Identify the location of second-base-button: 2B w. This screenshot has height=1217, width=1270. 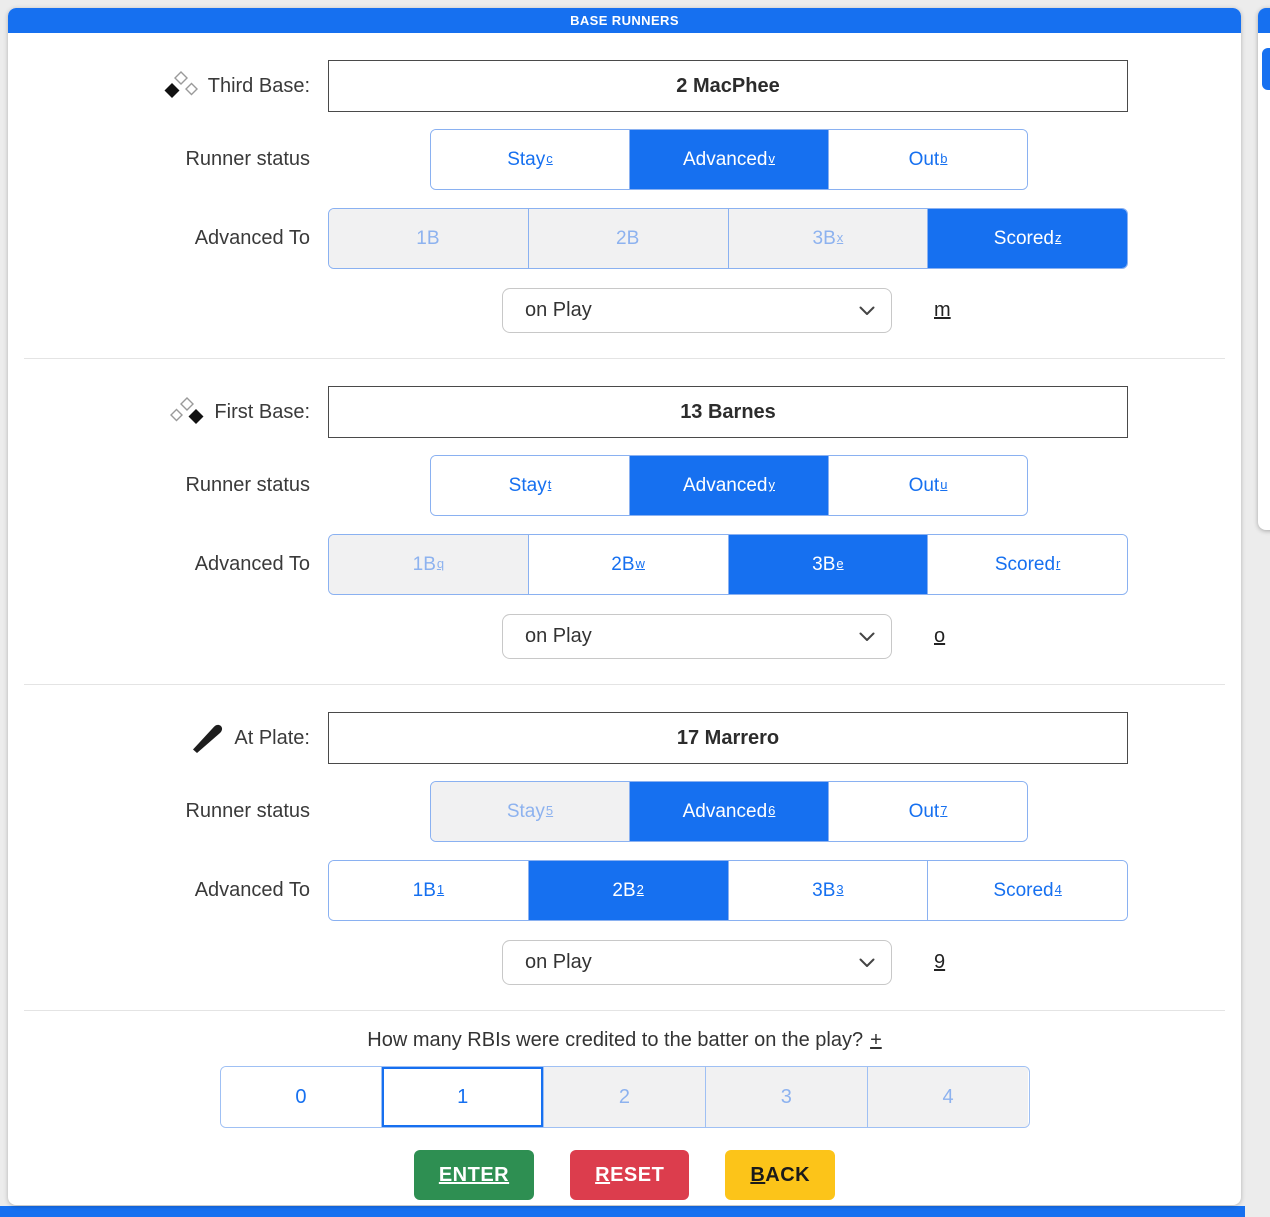
(627, 564).